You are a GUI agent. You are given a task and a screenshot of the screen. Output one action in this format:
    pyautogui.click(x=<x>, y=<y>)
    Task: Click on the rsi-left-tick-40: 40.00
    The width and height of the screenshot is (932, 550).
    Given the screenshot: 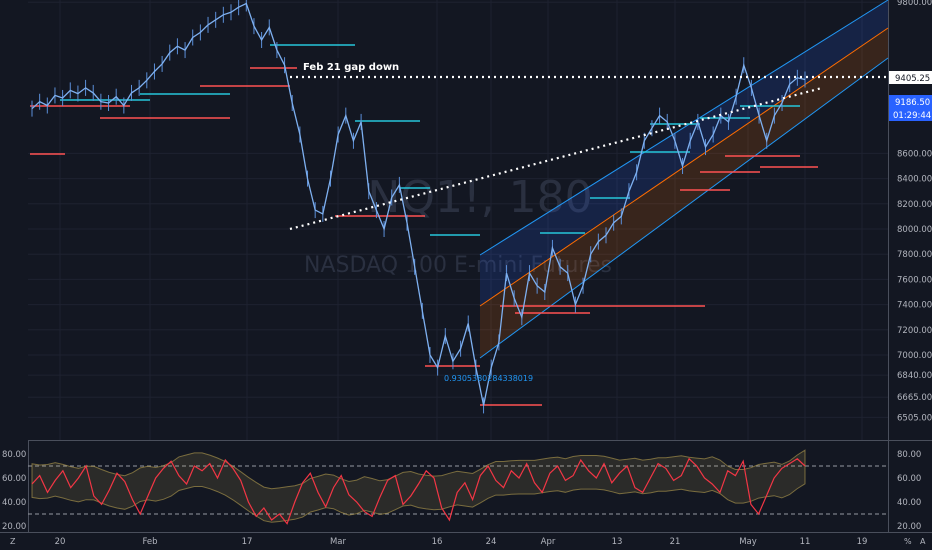 What is the action you would take?
    pyautogui.click(x=14, y=503)
    